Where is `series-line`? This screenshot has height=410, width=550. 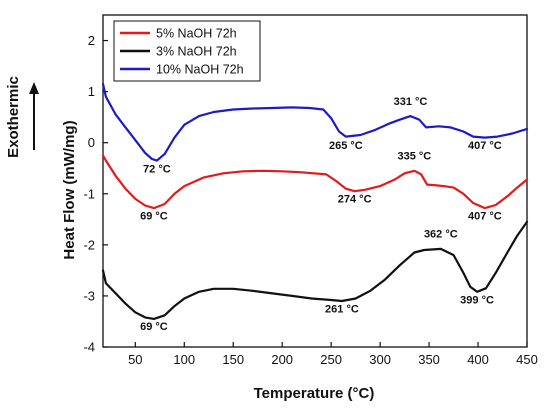 series-line is located at coordinates (315, 182).